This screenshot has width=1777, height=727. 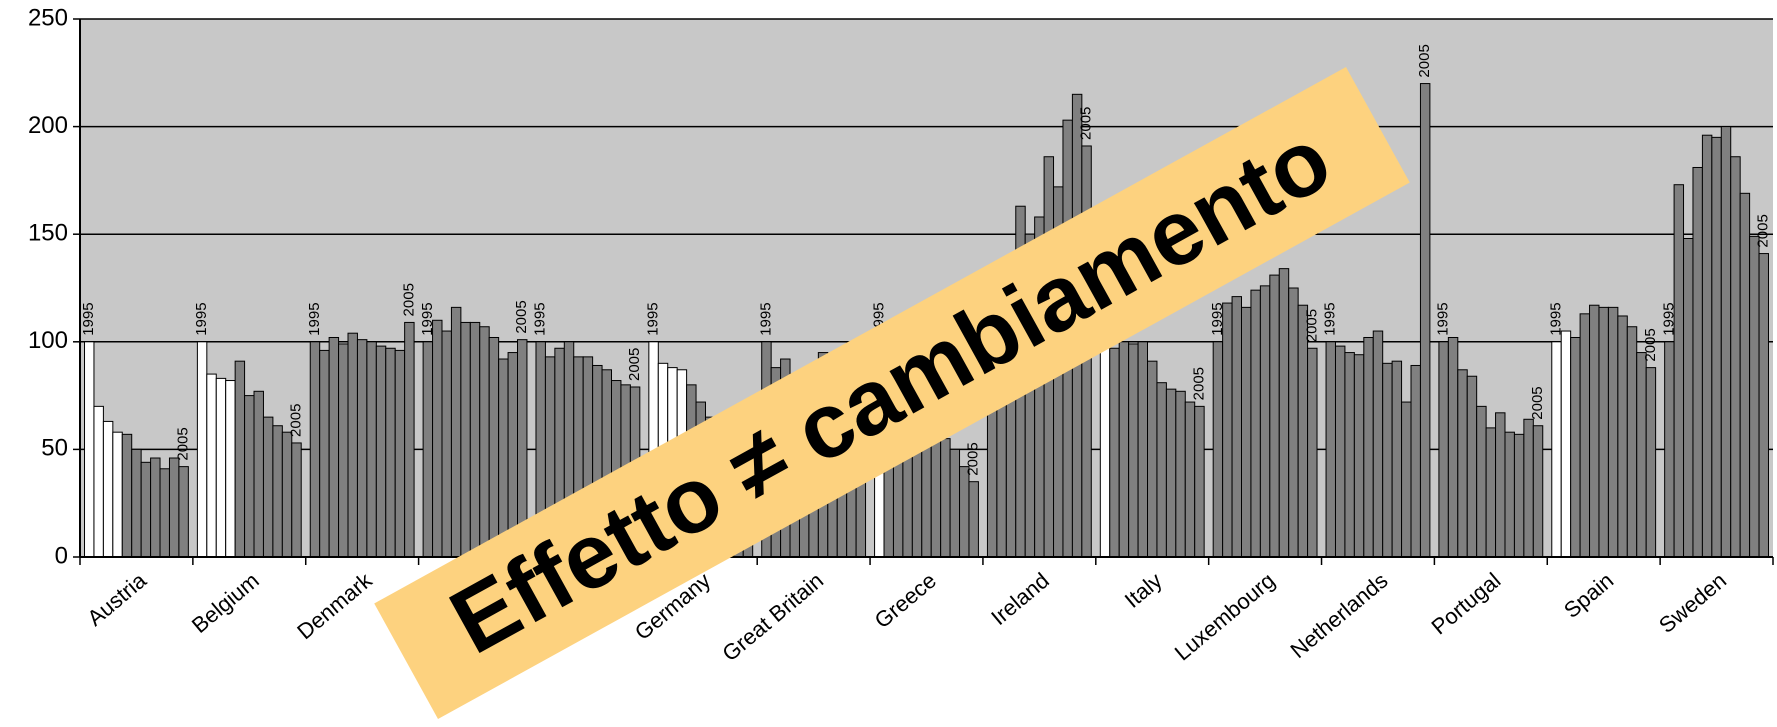 I want to click on y-tick-label: 100, so click(x=48, y=340).